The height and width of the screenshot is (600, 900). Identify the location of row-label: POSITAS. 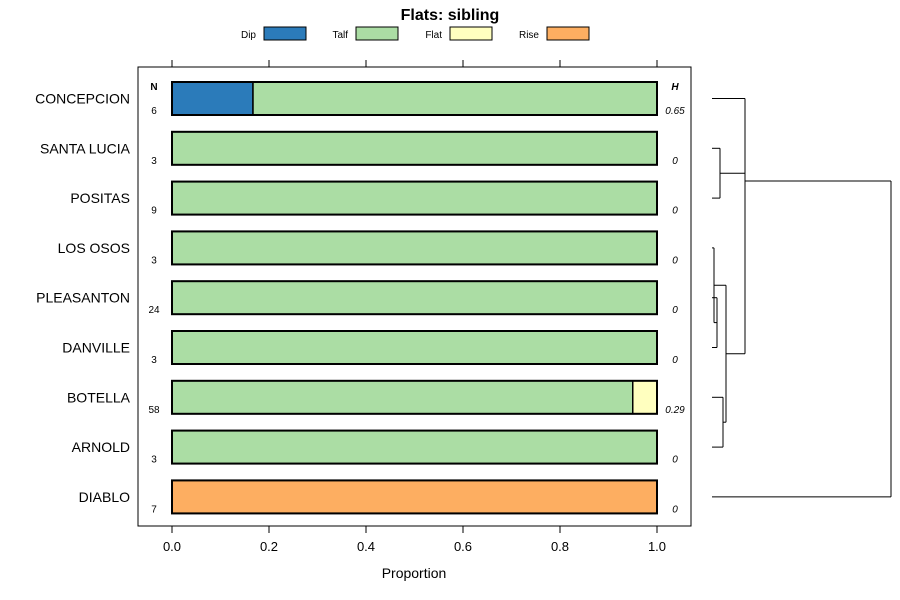
(100, 198).